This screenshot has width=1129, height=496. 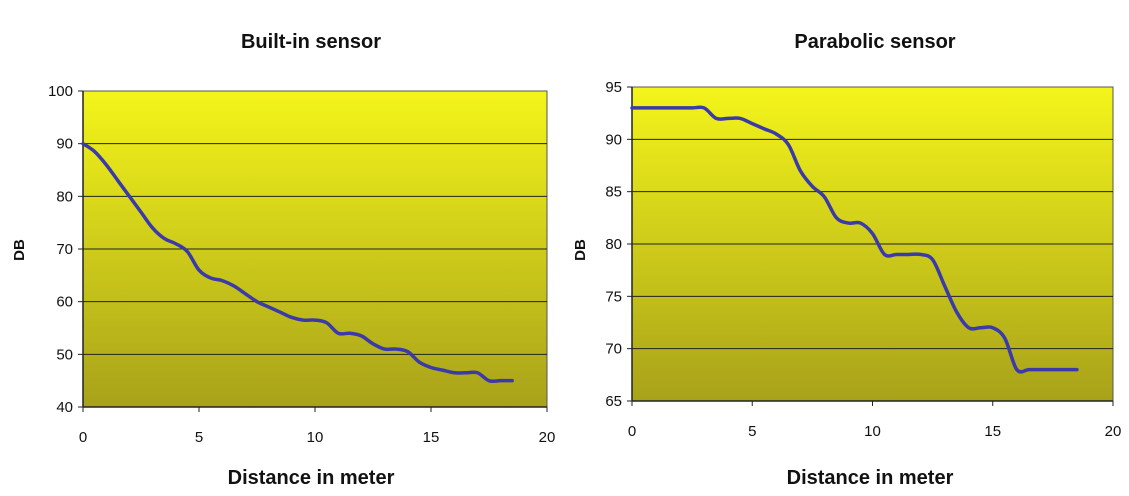 I want to click on y-tick-label: 75, so click(x=613, y=296).